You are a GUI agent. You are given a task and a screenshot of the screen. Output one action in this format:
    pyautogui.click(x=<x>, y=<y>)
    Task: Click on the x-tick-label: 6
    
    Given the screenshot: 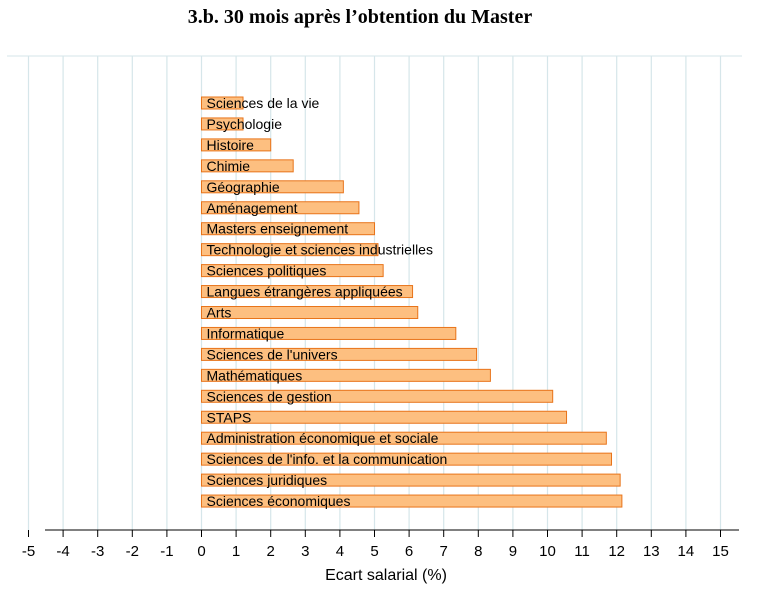 What is the action you would take?
    pyautogui.click(x=409, y=551)
    